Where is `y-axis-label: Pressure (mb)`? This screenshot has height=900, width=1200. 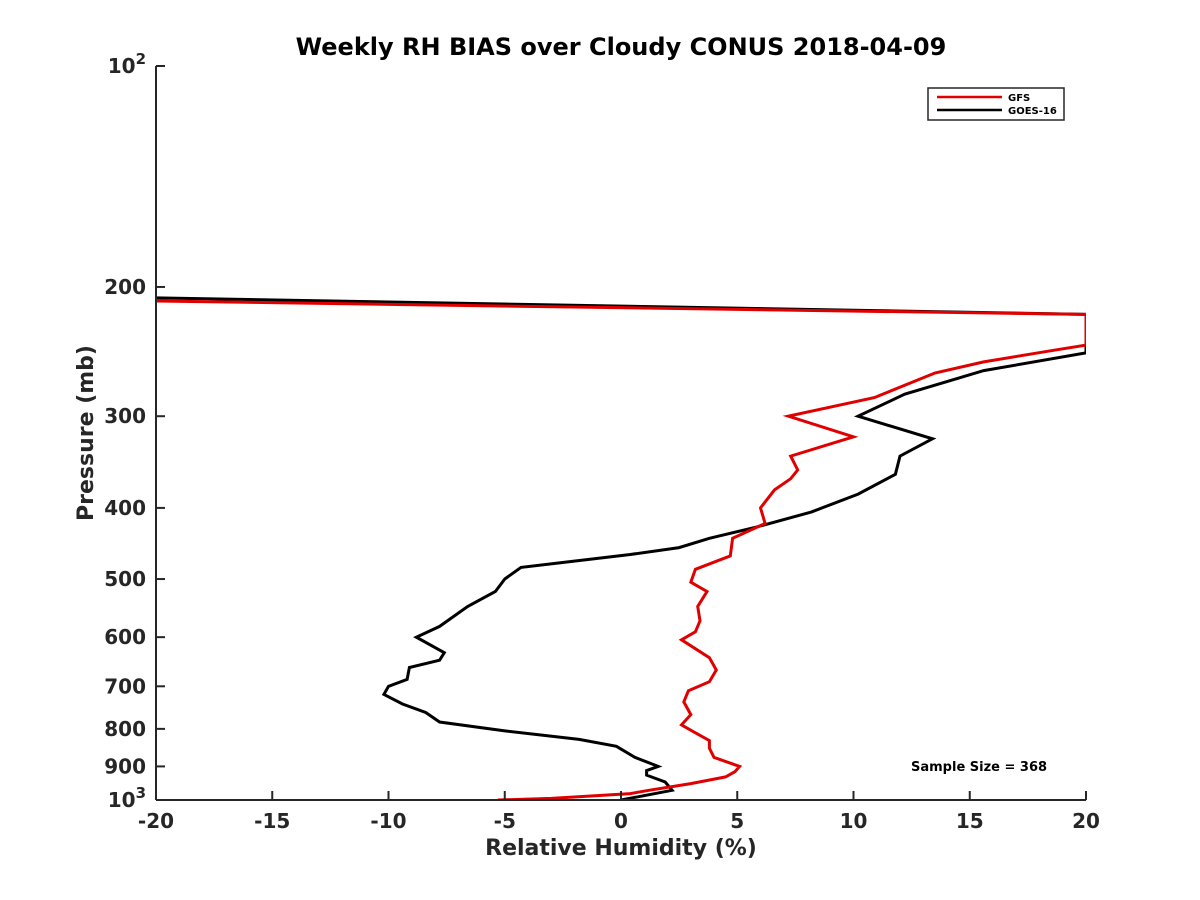
y-axis-label: Pressure (mb) is located at coordinates (86, 433).